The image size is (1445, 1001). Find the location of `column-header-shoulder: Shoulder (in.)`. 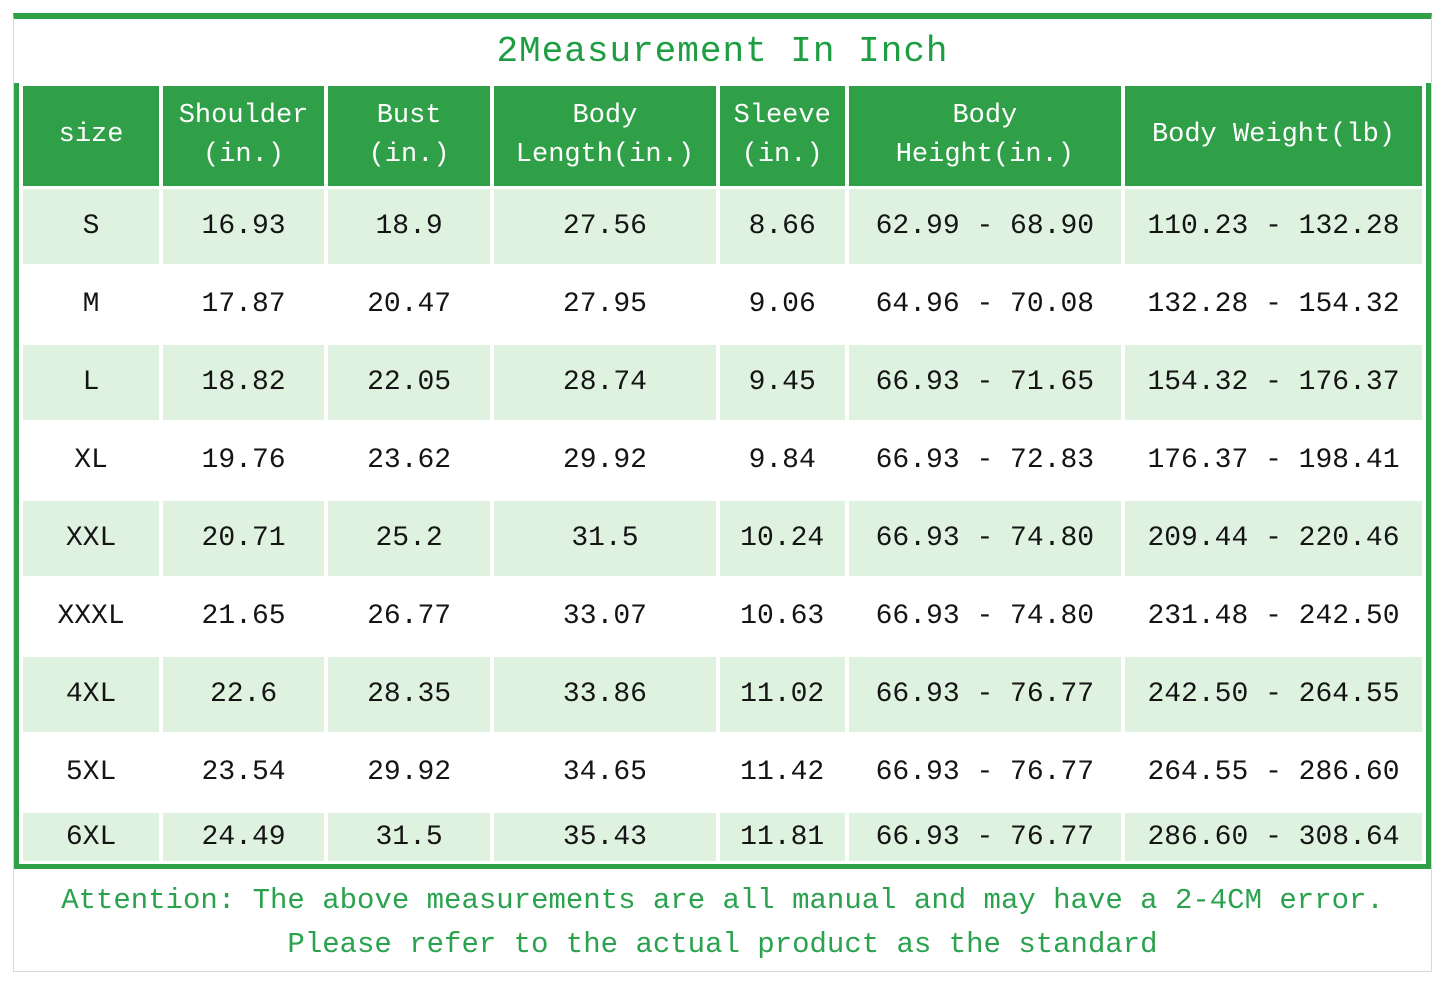

column-header-shoulder: Shoulder (in.) is located at coordinates (243, 136).